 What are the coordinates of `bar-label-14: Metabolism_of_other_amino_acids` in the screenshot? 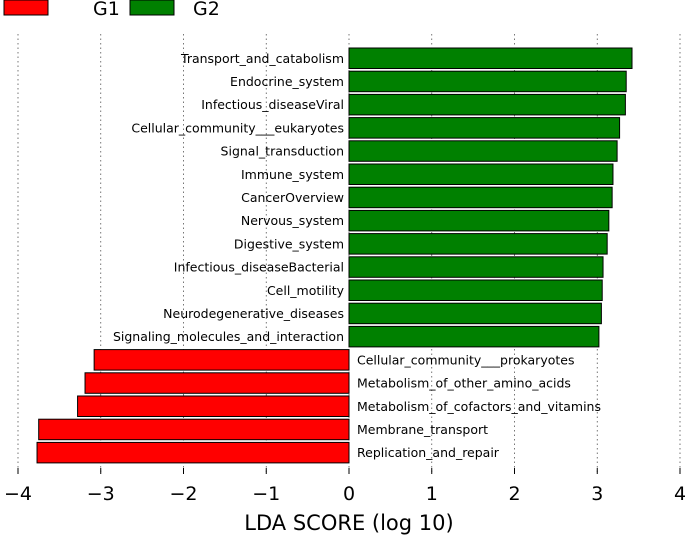 It's located at (464, 383).